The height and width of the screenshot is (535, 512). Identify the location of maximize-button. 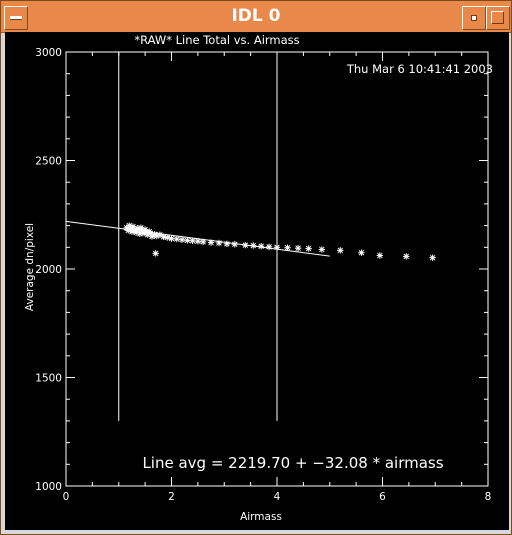
(498, 18).